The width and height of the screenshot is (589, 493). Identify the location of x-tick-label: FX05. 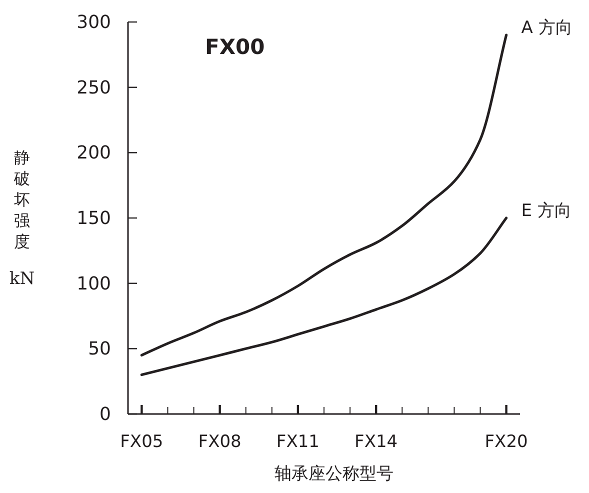
(142, 442).